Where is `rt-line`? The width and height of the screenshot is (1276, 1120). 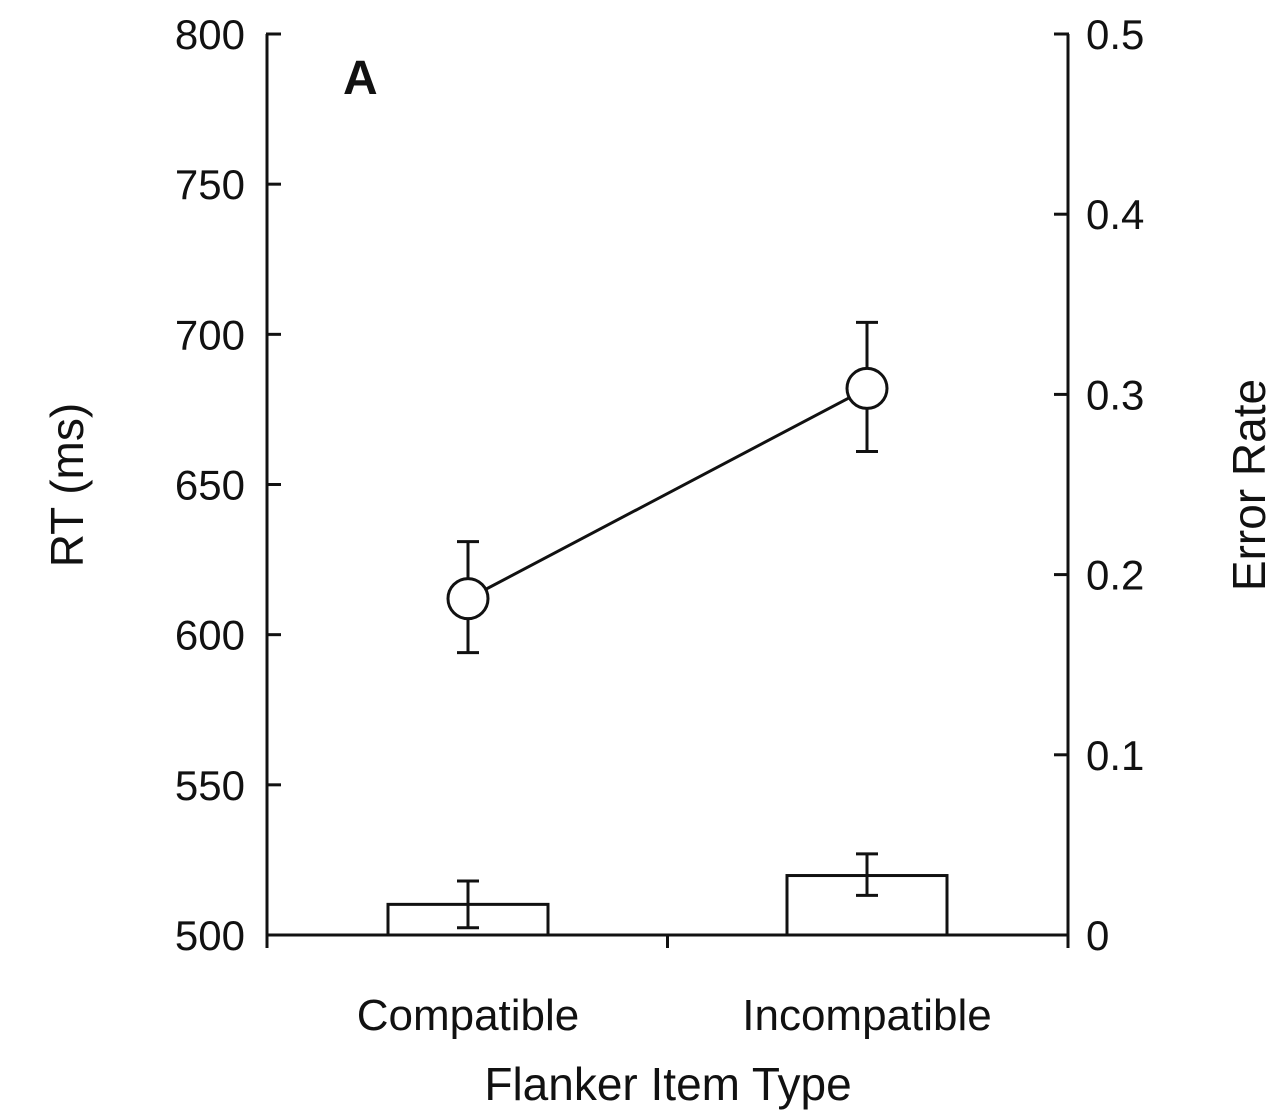 rt-line is located at coordinates (667, 493).